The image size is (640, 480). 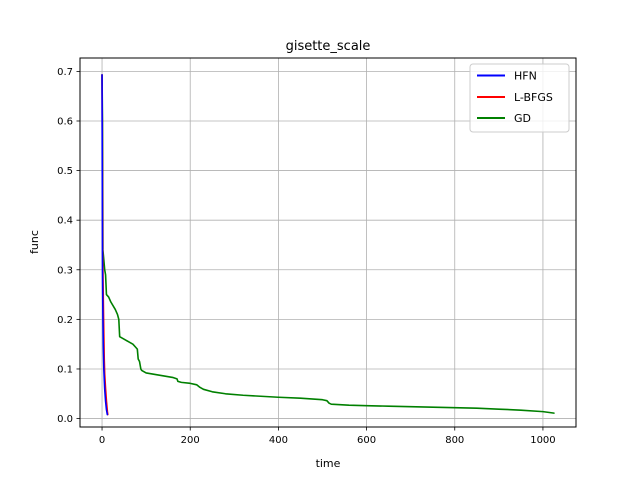 I want to click on y-tick-label: 0.2, so click(x=65, y=320).